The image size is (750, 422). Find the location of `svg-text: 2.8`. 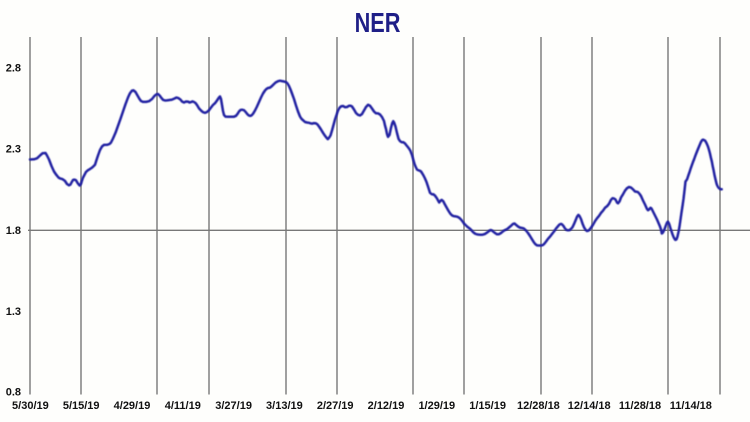

svg-text: 2.8 is located at coordinates (13, 69).